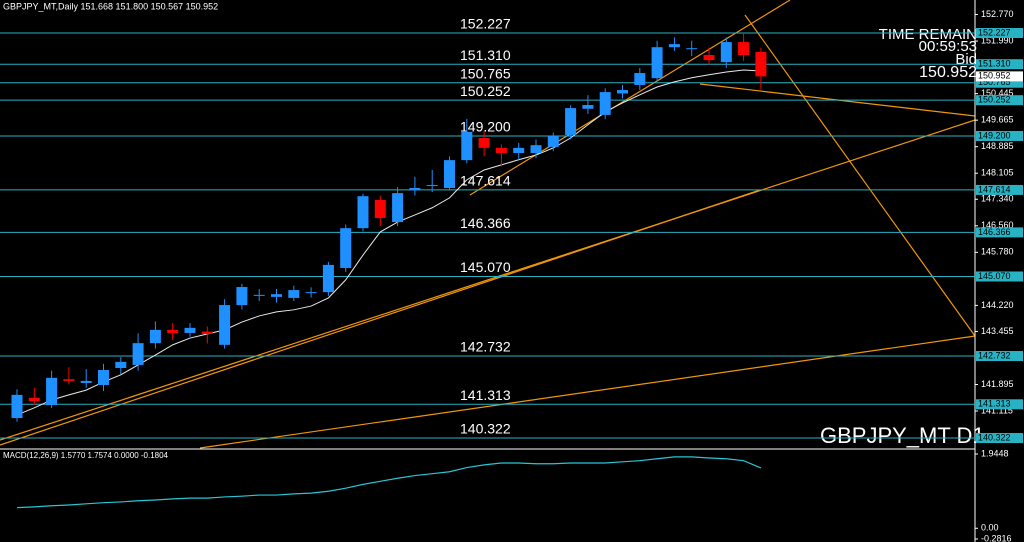 This screenshot has height=542, width=1024. I want to click on y-tick-label: 141.895, so click(997, 384).